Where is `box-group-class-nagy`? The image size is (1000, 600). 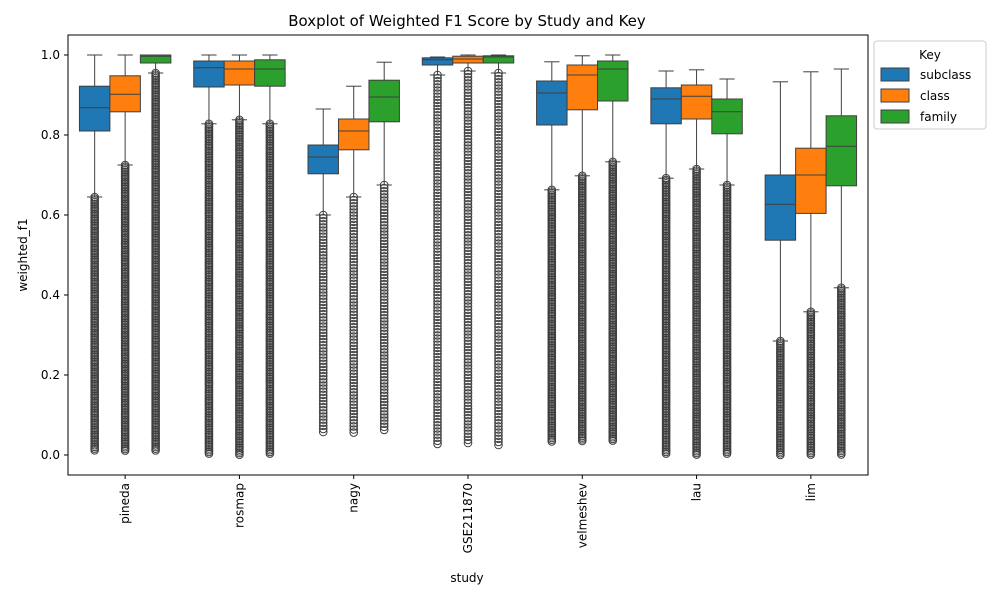 box-group-class-nagy is located at coordinates (353, 261).